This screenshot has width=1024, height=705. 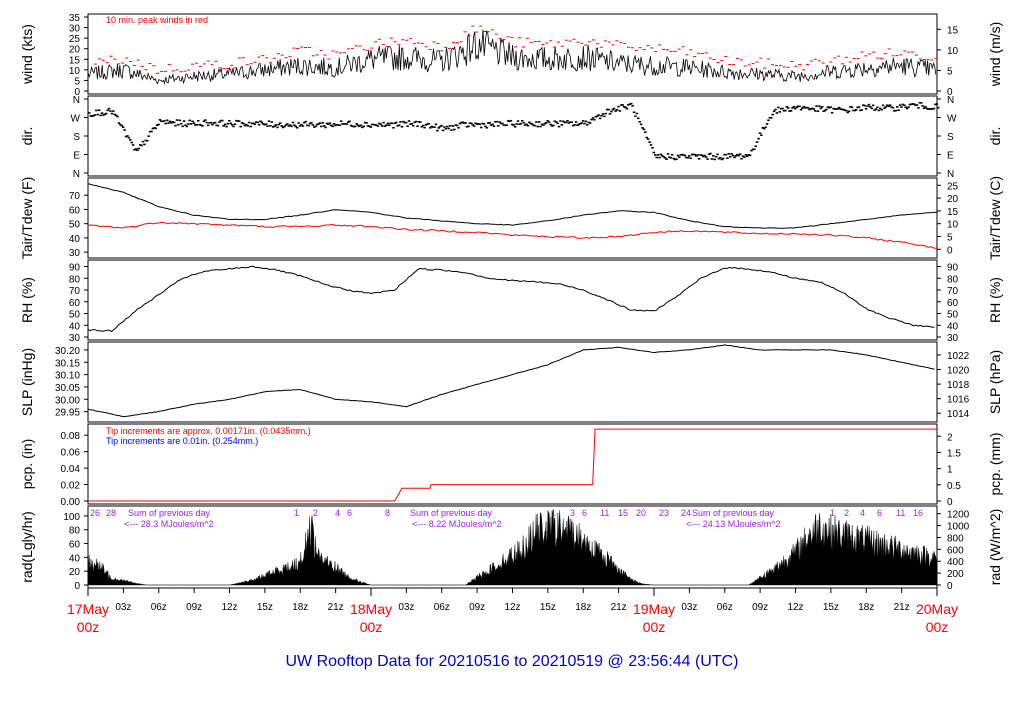 I want to click on ytick-label-right: 1020, so click(x=958, y=371).